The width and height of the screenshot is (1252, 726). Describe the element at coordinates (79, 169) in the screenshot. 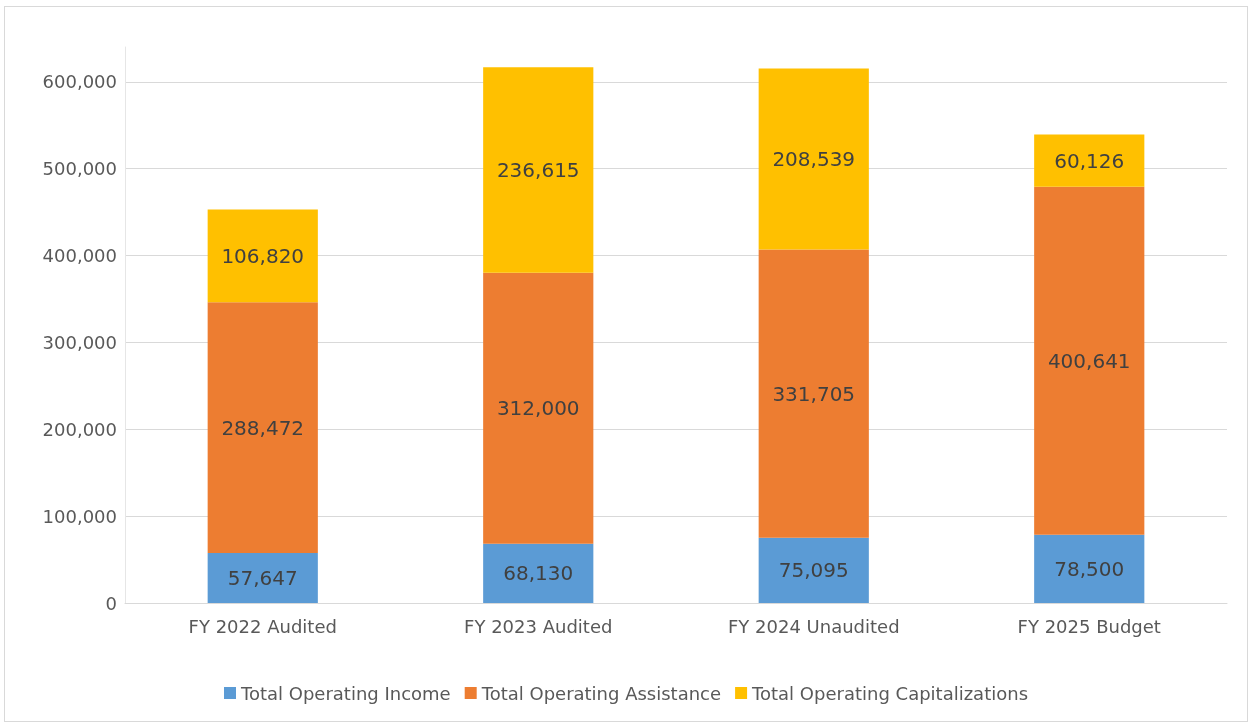

I see `y-tick-label: 500,000` at that location.